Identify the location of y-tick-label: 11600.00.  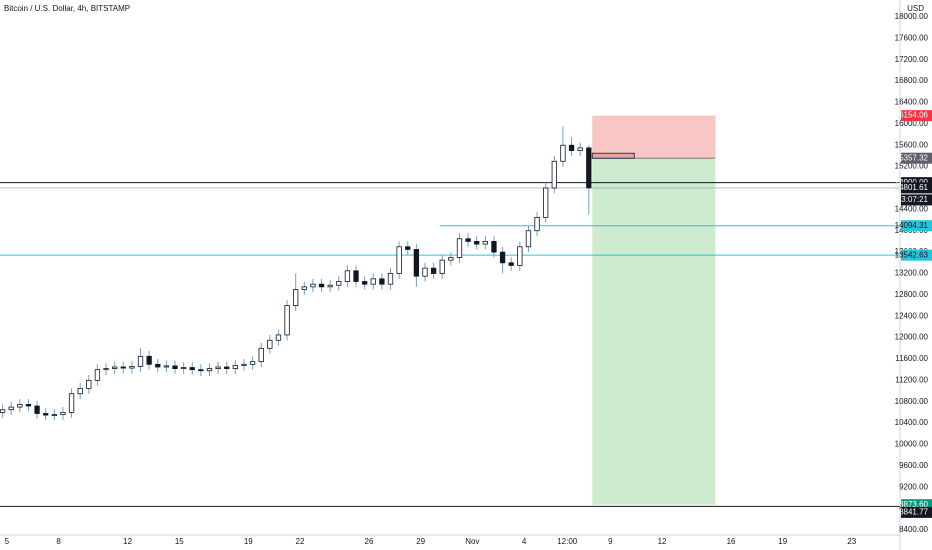
(911, 358).